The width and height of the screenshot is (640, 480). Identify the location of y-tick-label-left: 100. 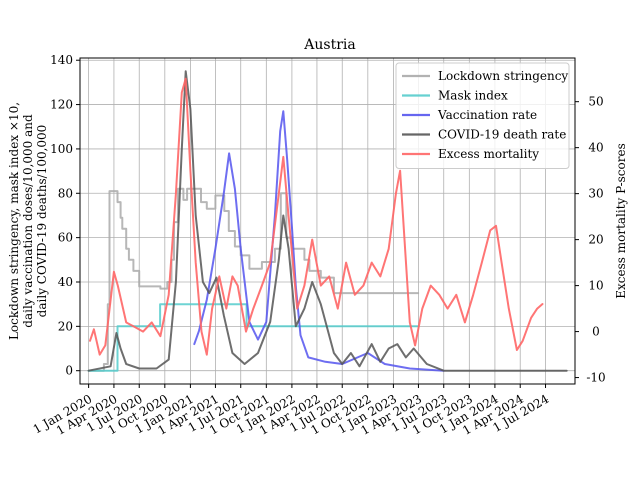
(61, 149).